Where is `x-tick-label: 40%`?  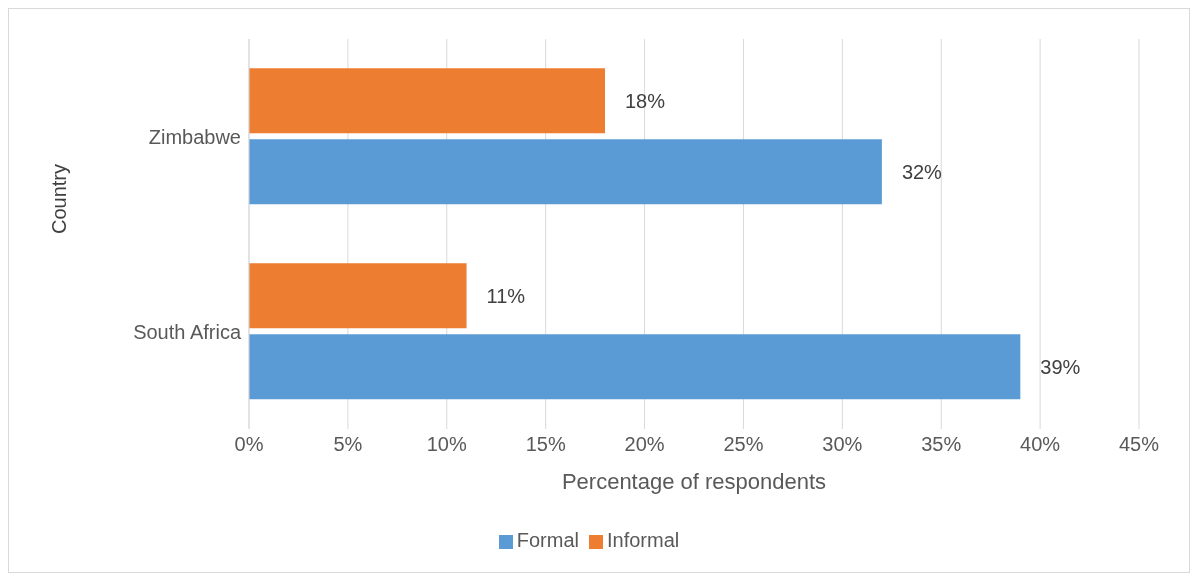
x-tick-label: 40% is located at coordinates (1040, 444).